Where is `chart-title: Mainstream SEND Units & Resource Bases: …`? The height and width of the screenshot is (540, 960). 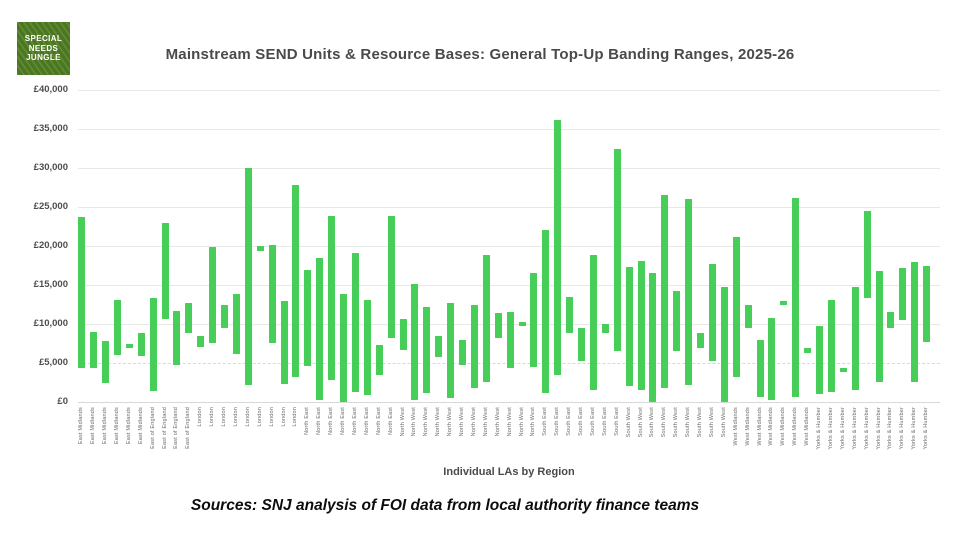 chart-title: Mainstream SEND Units & Resource Bases: … is located at coordinates (480, 54).